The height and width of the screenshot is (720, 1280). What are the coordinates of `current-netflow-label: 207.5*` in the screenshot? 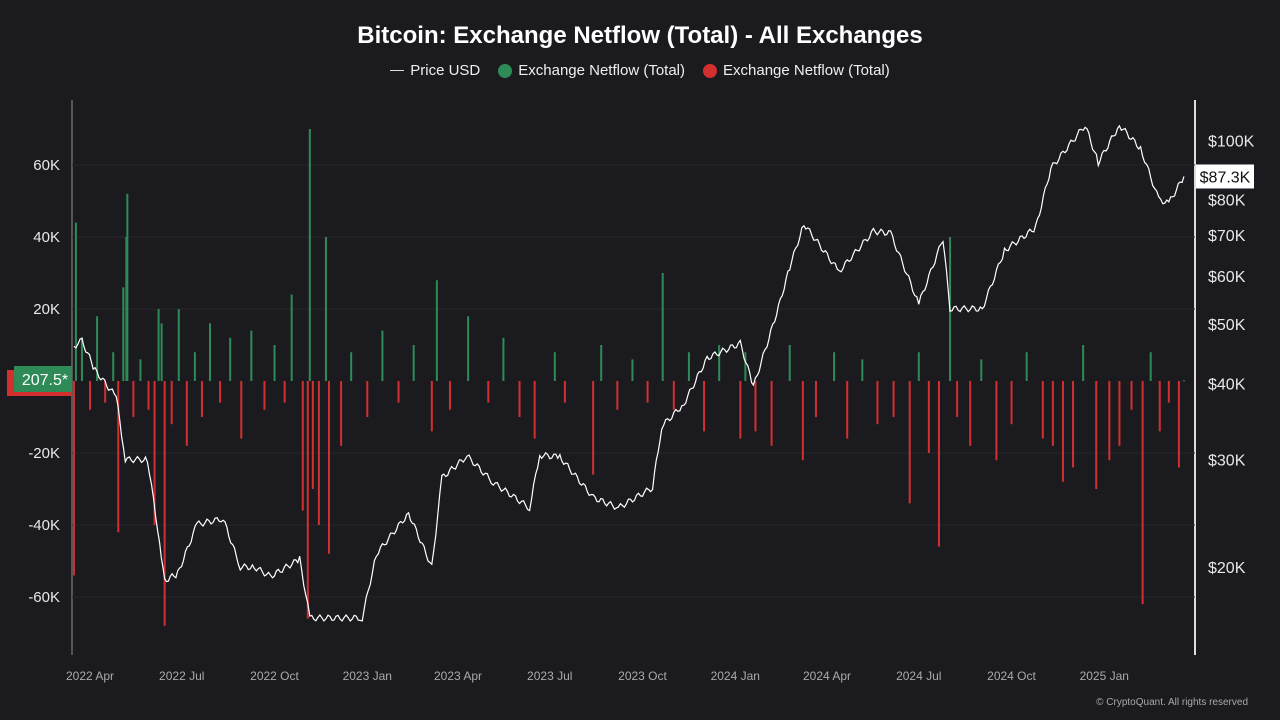 It's located at (45, 380).